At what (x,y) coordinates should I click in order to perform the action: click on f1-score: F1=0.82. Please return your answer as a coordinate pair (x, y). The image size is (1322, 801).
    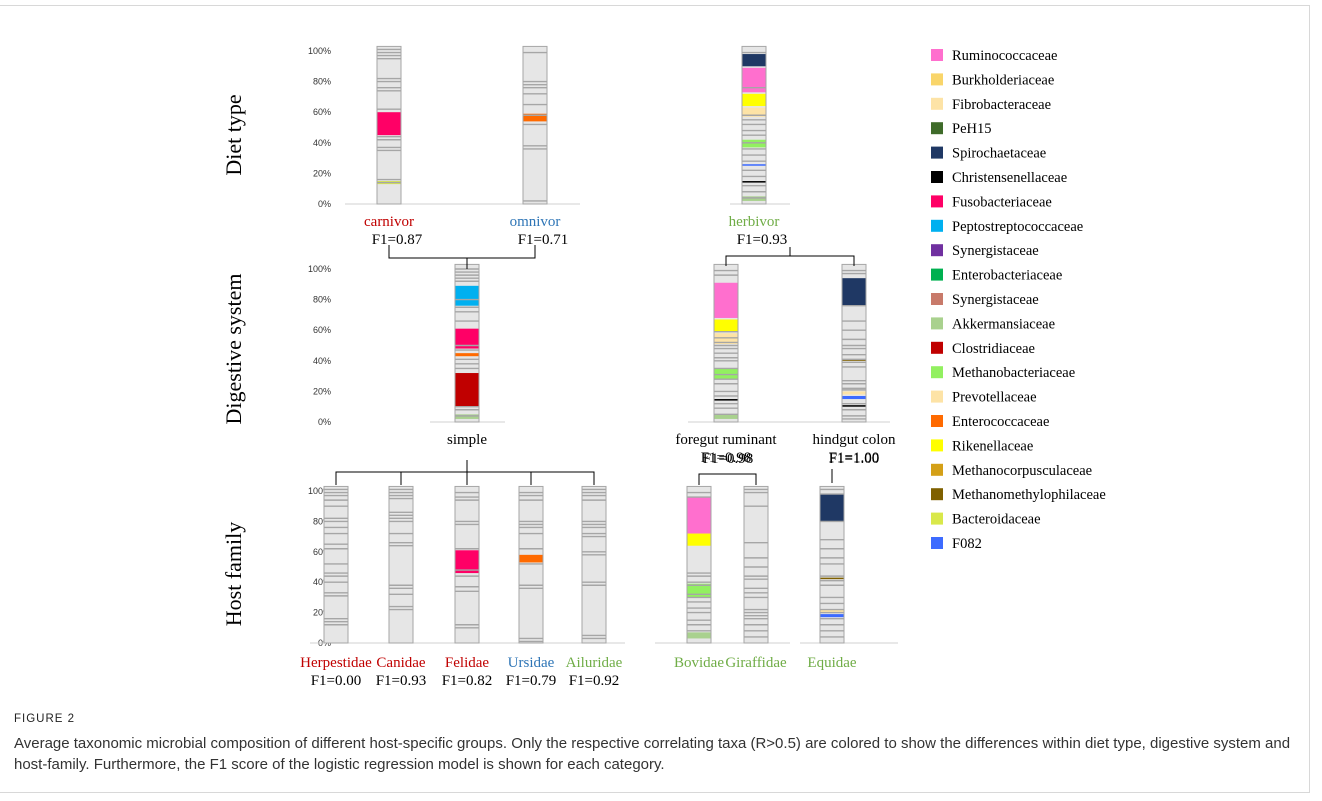
    Looking at the image, I should click on (467, 681).